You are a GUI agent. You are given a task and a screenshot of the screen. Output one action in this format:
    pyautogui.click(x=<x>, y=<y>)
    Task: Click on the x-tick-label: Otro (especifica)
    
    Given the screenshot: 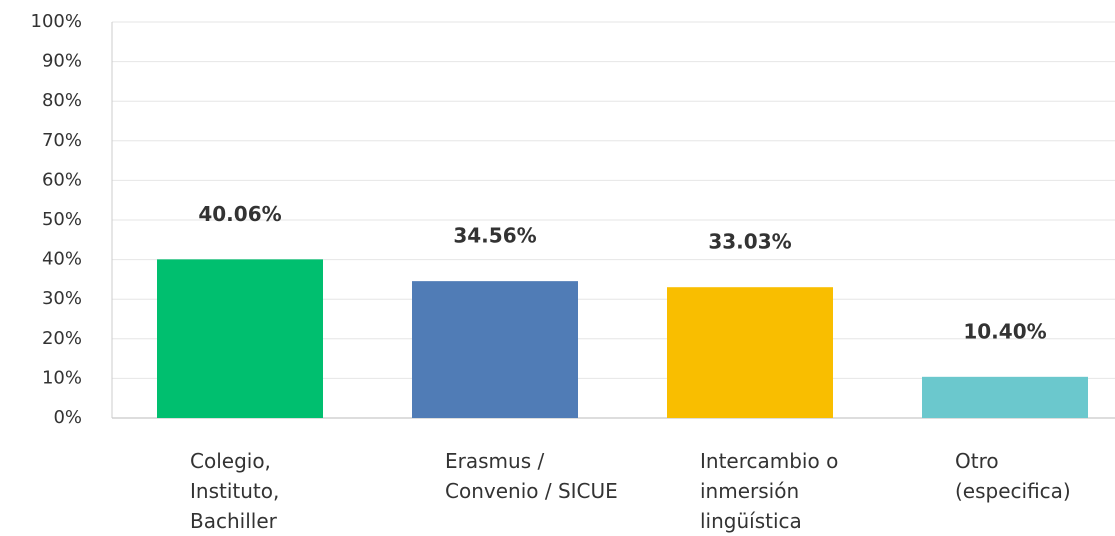 What is the action you would take?
    pyautogui.click(x=1013, y=476)
    